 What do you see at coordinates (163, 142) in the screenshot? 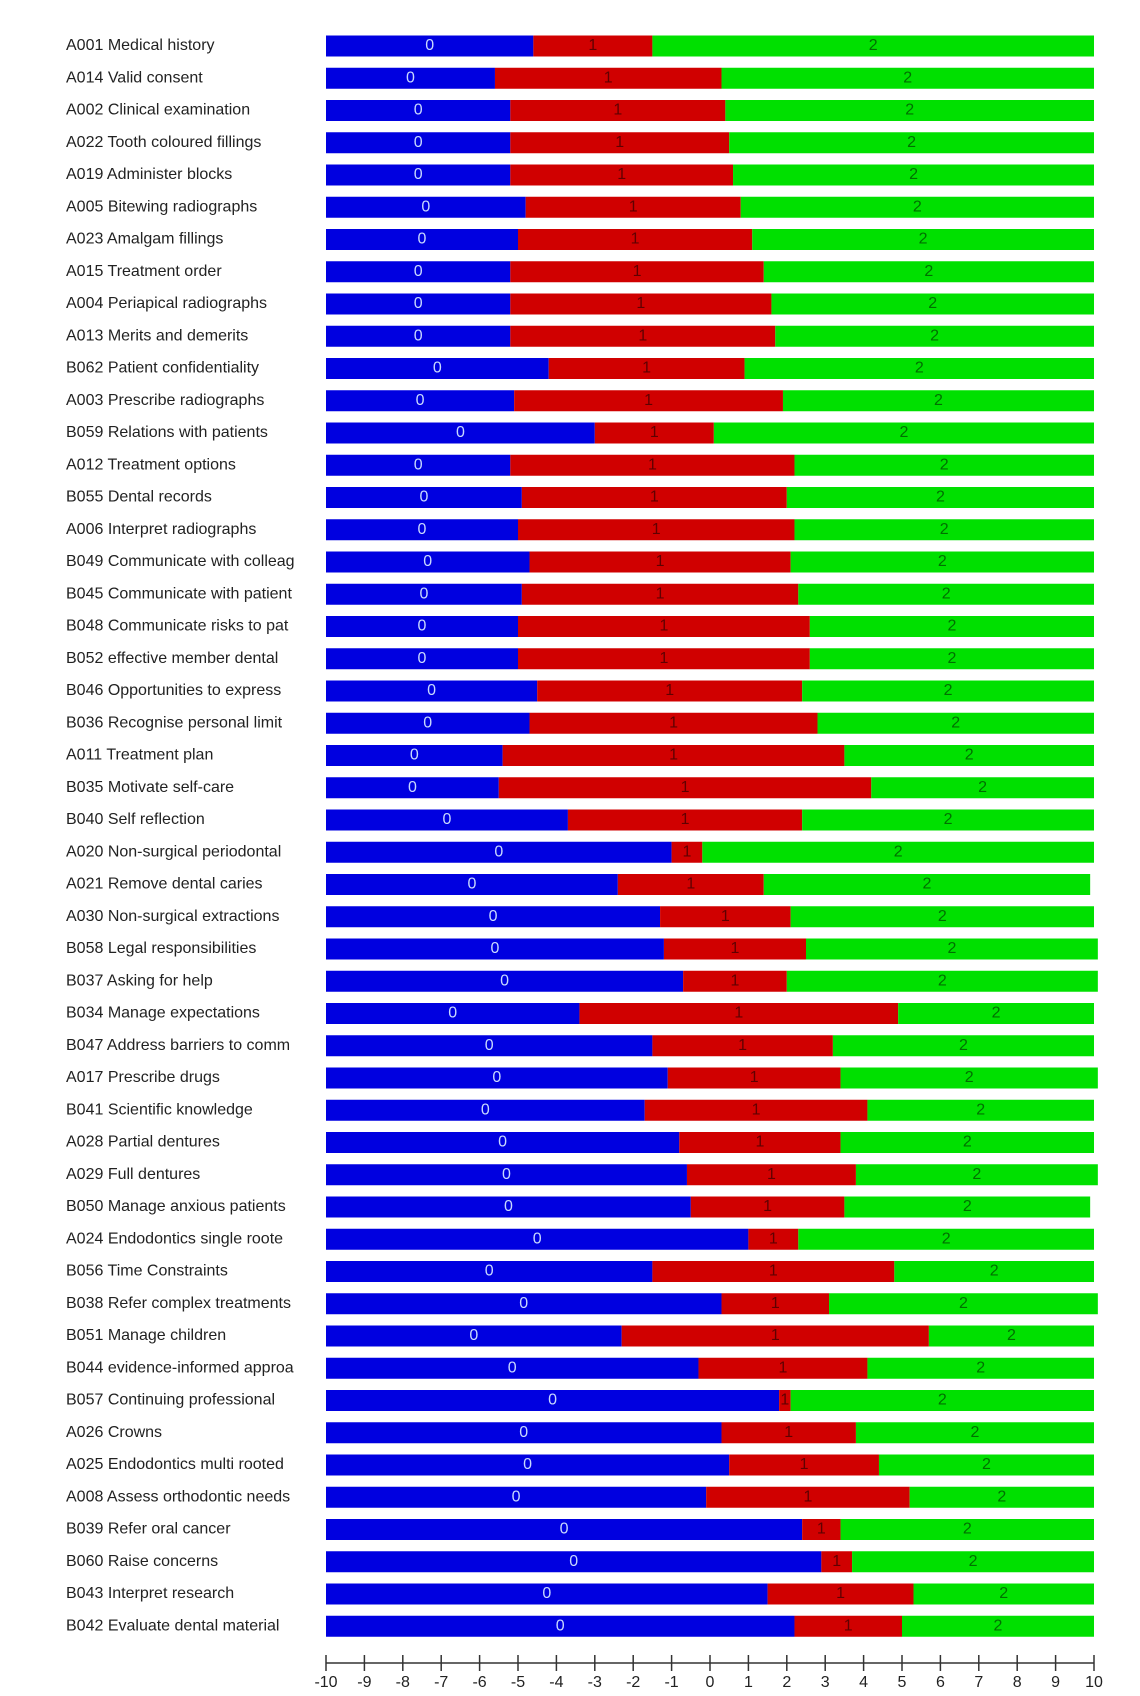
I see `category-label: A022 Tooth coloured fillings` at bounding box center [163, 142].